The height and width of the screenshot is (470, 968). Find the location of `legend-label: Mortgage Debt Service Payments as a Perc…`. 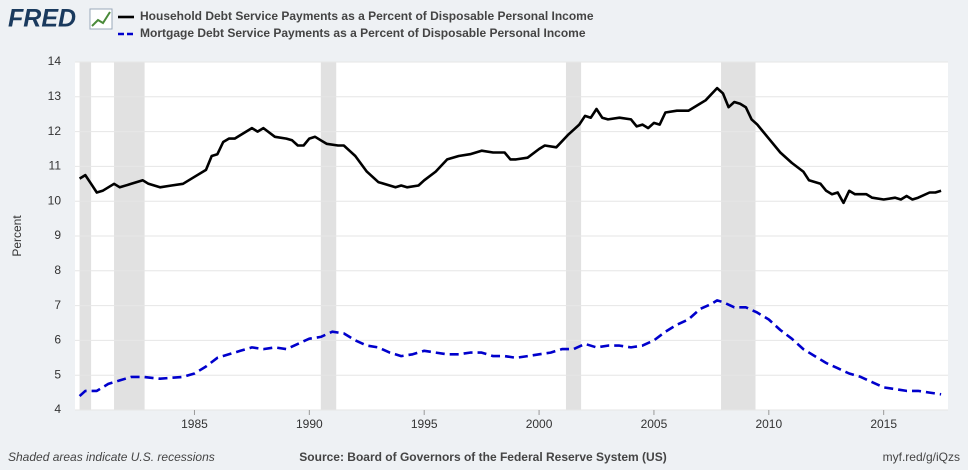

legend-label: Mortgage Debt Service Payments as a Perc… is located at coordinates (363, 33).